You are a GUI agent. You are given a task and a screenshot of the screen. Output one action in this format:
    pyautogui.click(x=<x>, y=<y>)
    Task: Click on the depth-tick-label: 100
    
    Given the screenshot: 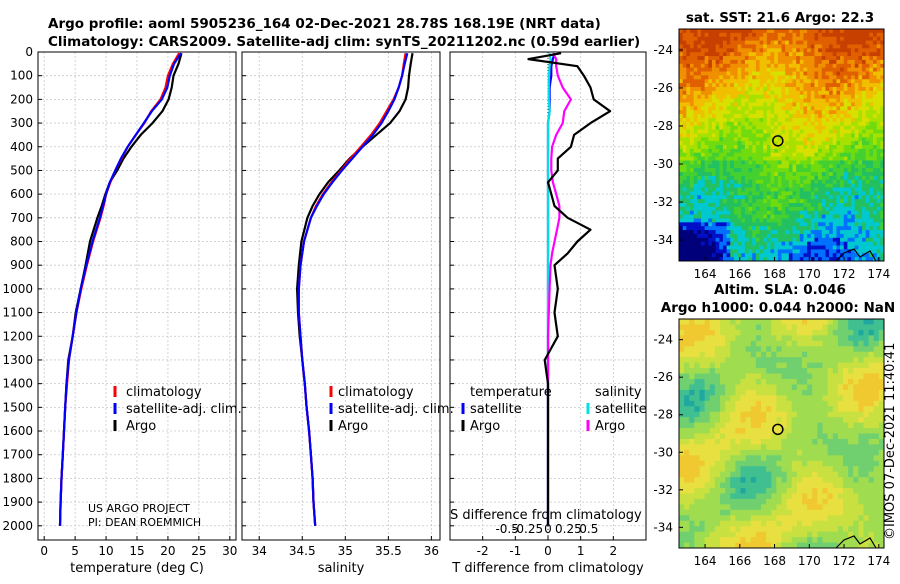 What is the action you would take?
    pyautogui.click(x=21, y=76)
    